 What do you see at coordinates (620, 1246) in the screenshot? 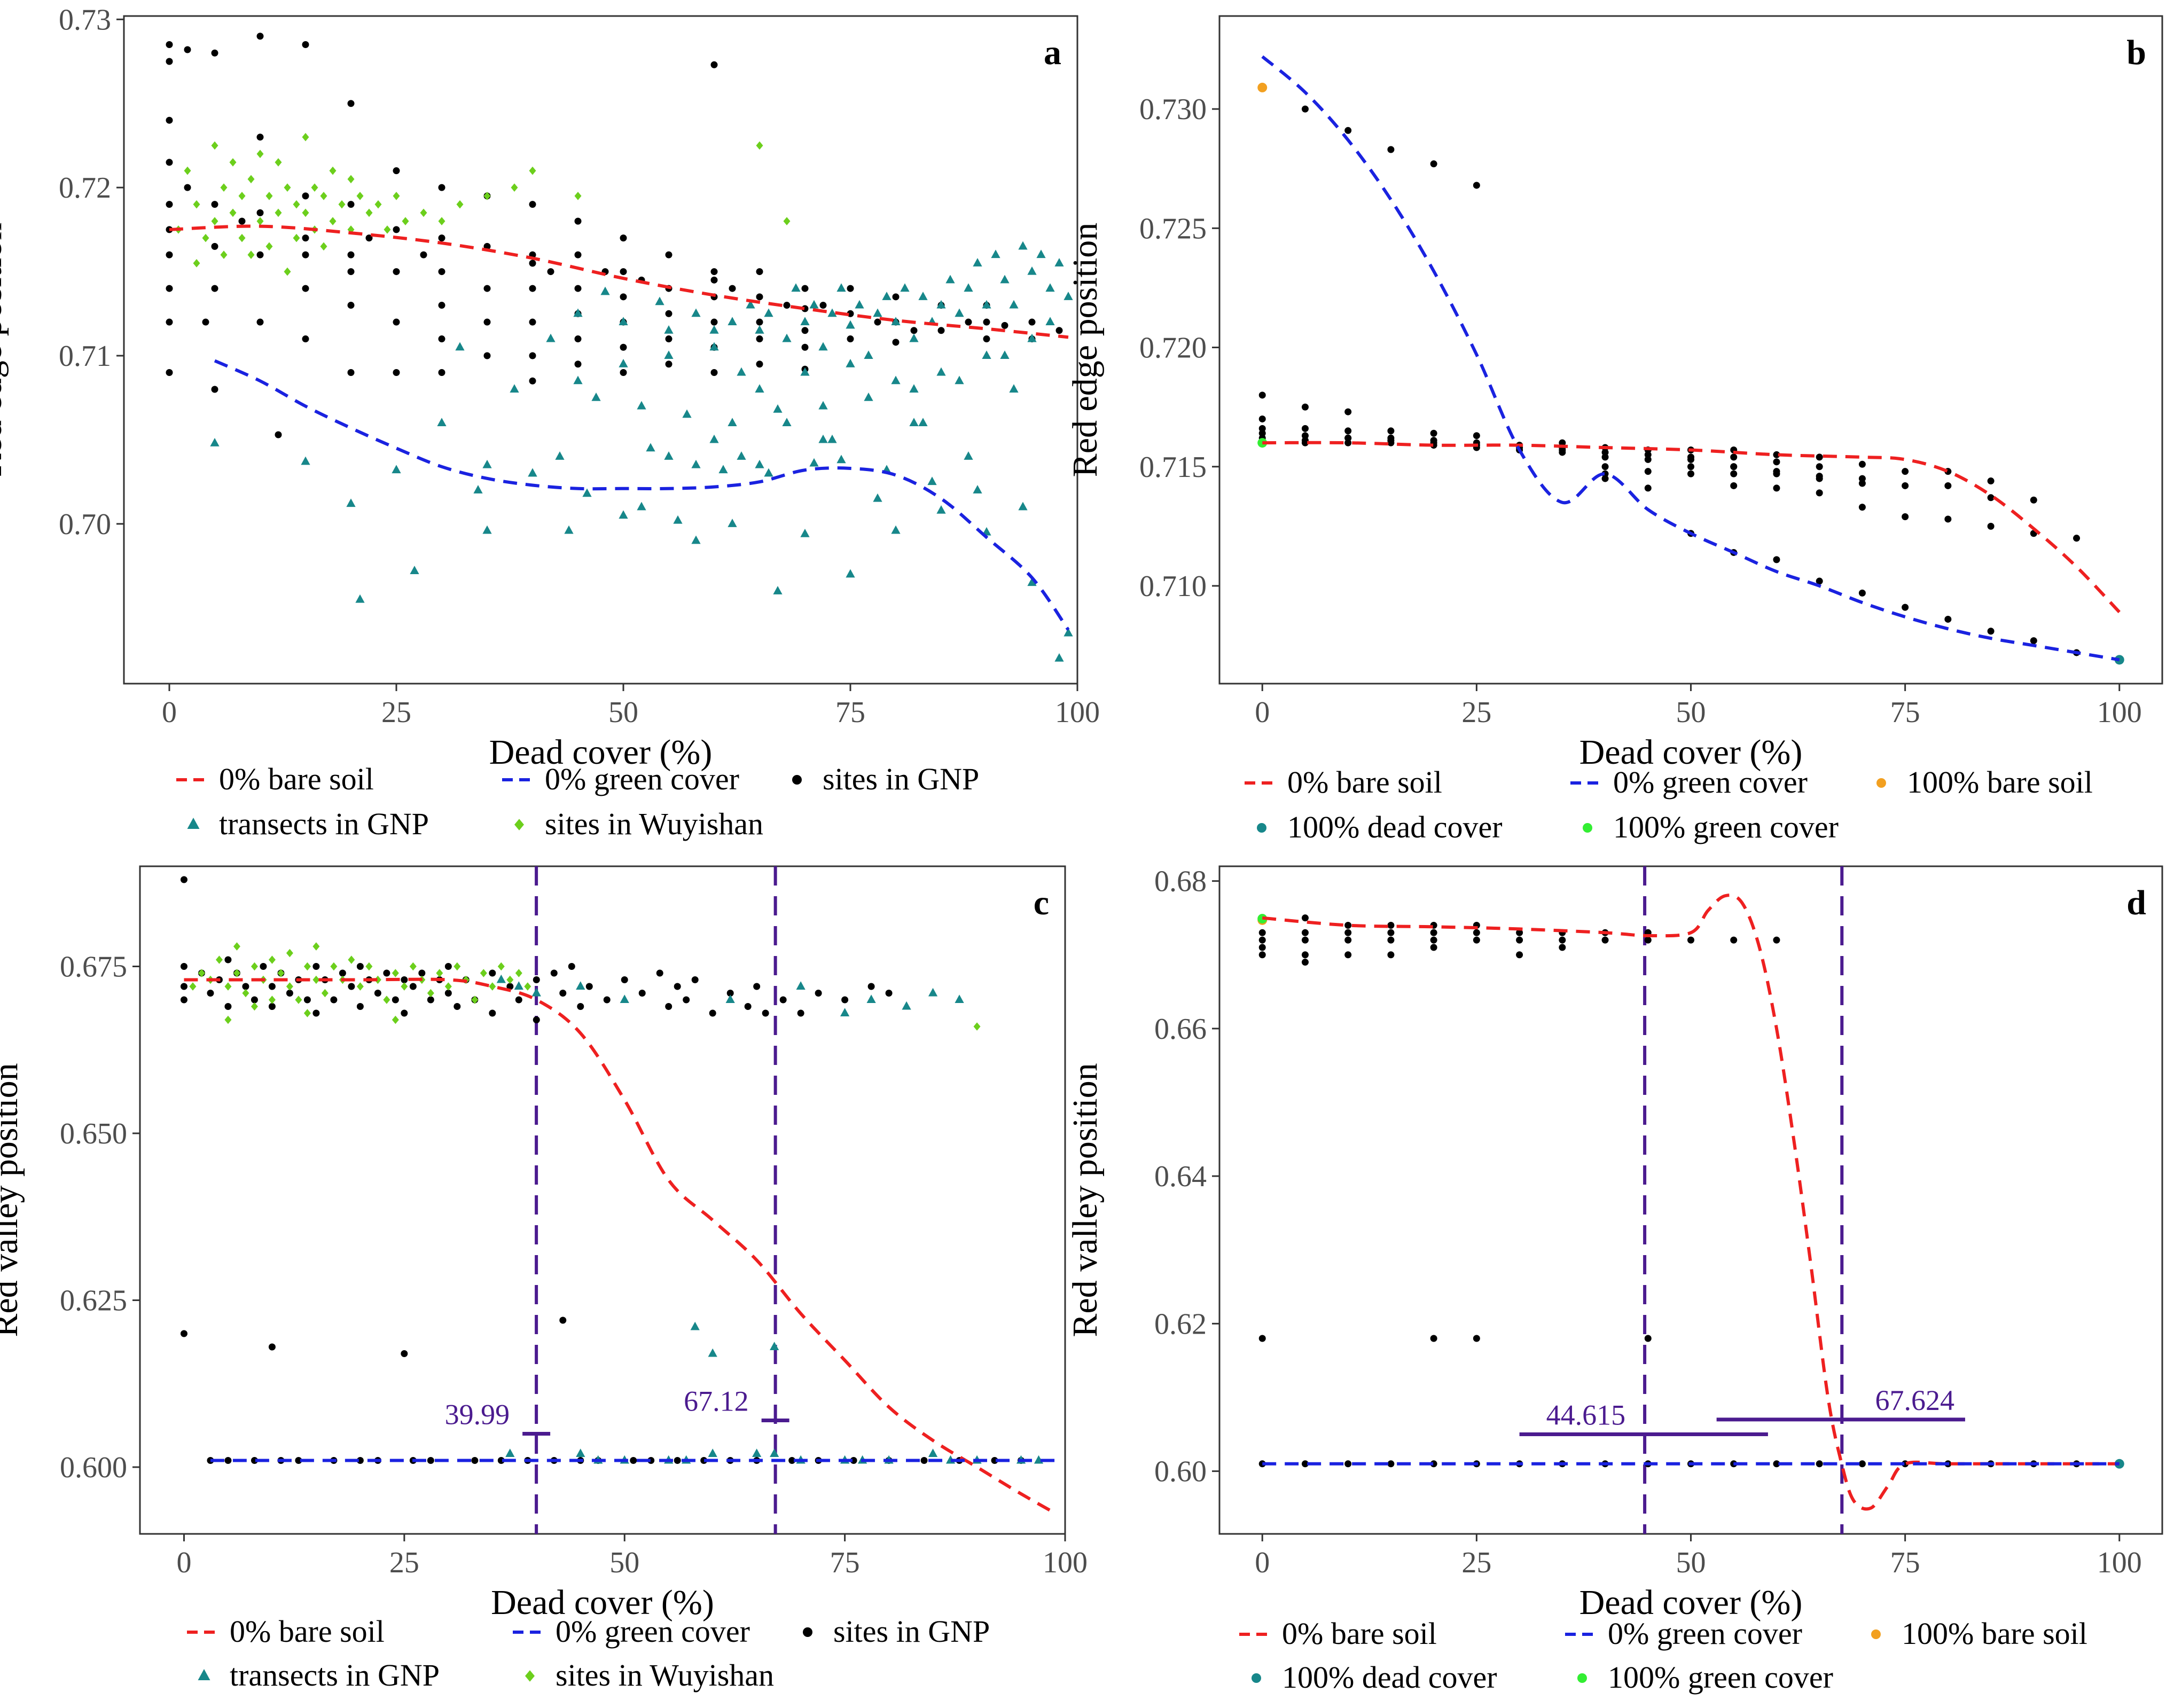
I see `fit-line` at bounding box center [620, 1246].